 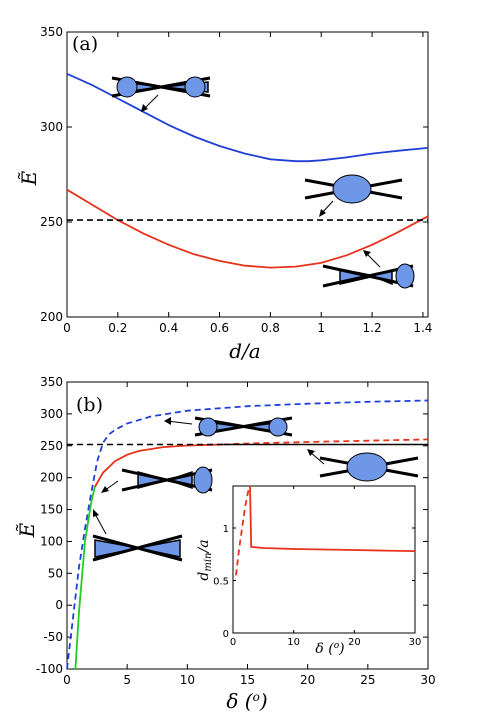 I want to click on panel-a-ytick-label: 200, so click(x=51, y=317).